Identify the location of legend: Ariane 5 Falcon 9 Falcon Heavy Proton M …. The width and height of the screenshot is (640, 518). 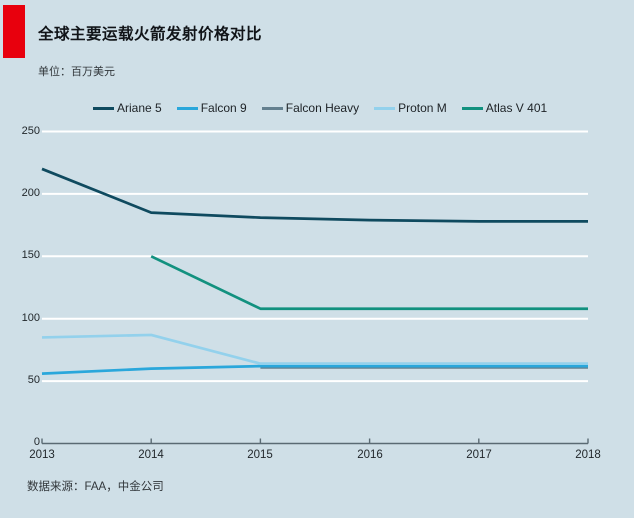
(320, 108).